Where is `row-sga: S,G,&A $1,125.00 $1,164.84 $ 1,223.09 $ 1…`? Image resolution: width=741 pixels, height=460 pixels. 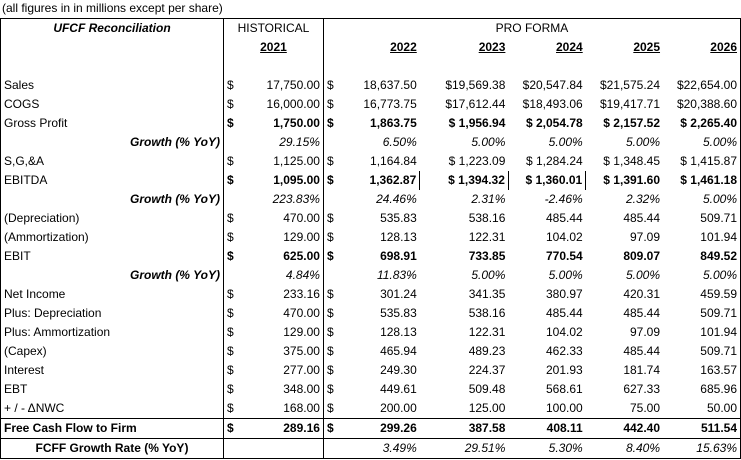
row-sga: S,G,&A $1,125.00 $1,164.84 $ 1,223.09 $ 1… is located at coordinates (370, 161).